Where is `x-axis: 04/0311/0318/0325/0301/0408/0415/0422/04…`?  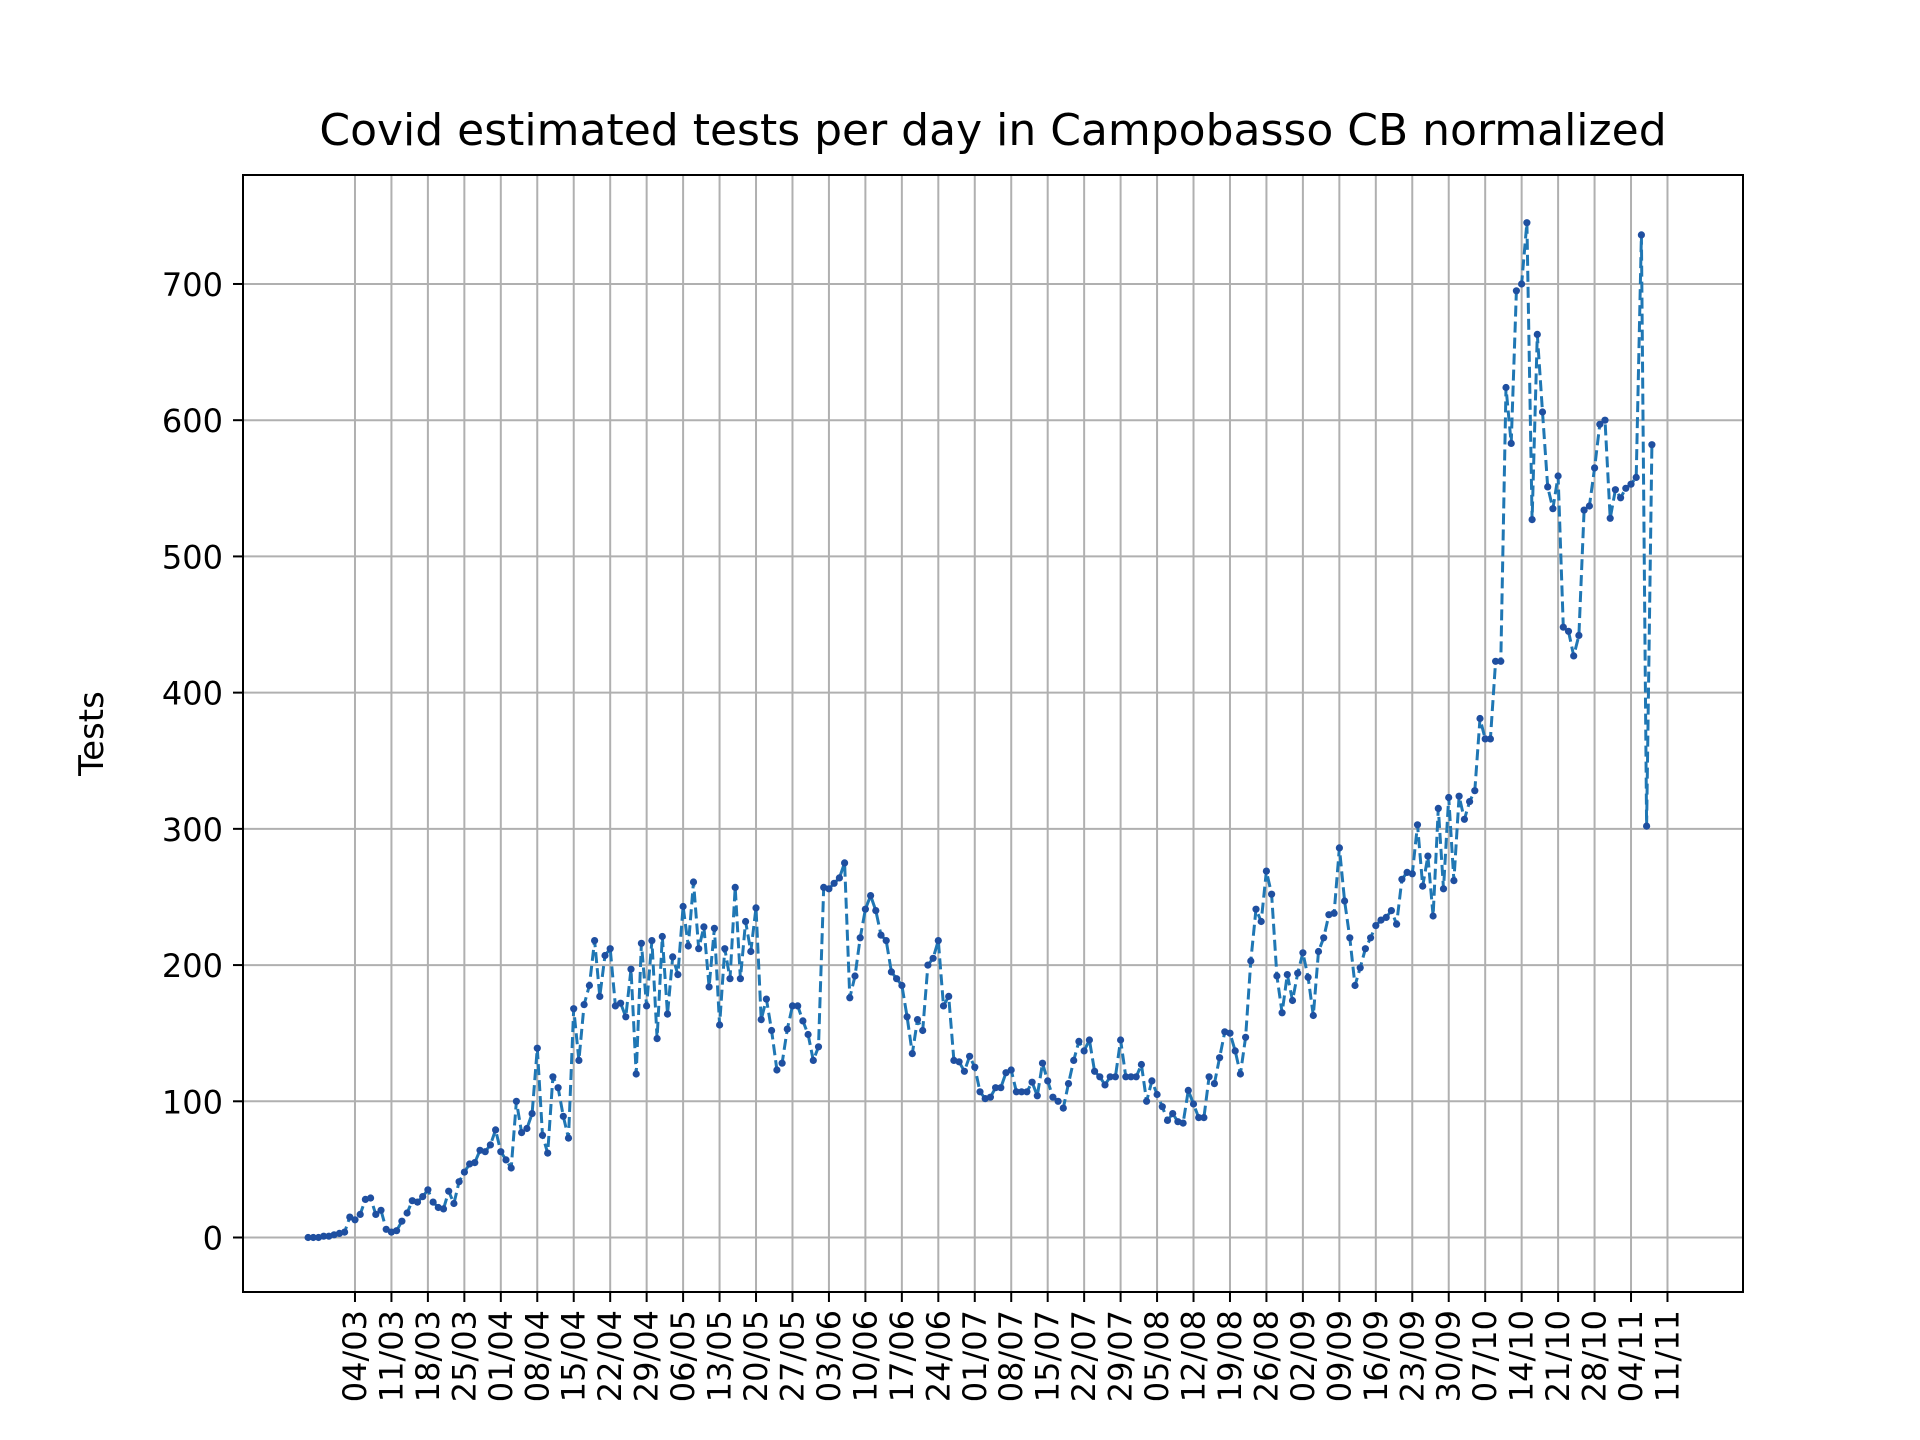
x-axis: 04/0311/0318/0325/0301/0408/0415/0422/04… is located at coordinates (1011, 1347).